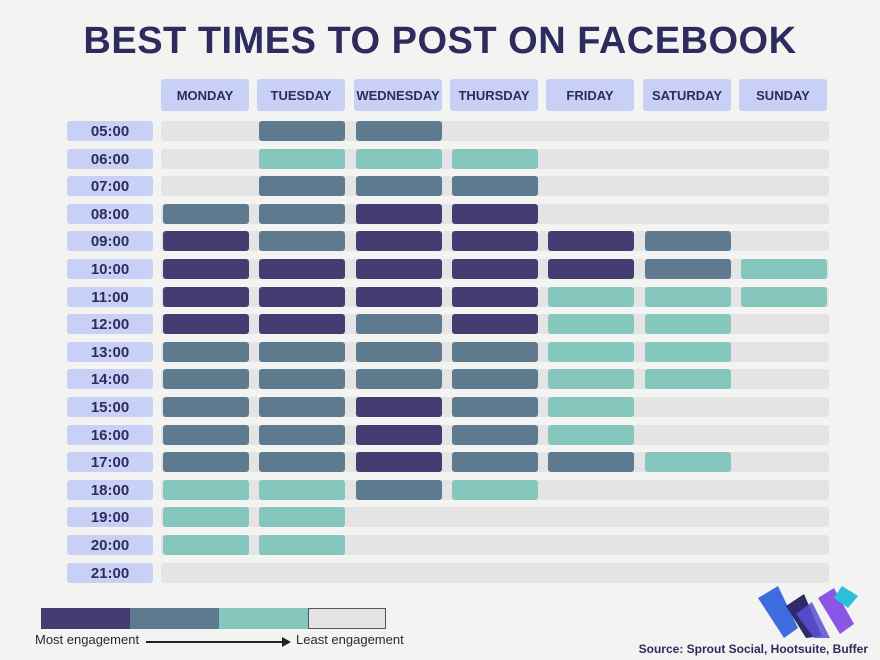  What do you see at coordinates (110, 352) in the screenshot?
I see `time-label: 13:00` at bounding box center [110, 352].